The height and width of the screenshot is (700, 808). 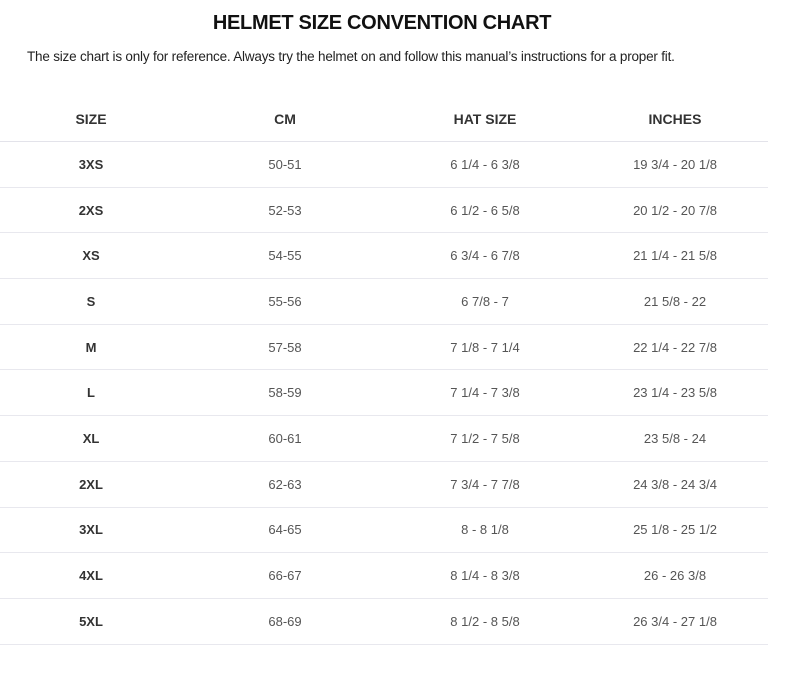 I want to click on header-inches: INCHES, so click(x=675, y=118).